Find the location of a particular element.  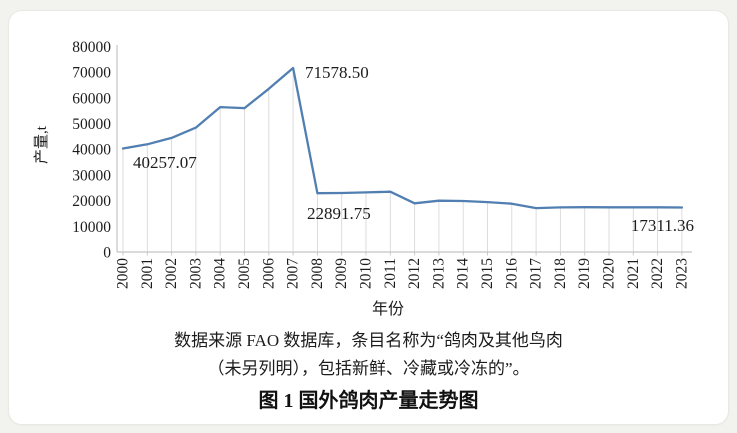

data-label: 40257.07 is located at coordinates (165, 162).